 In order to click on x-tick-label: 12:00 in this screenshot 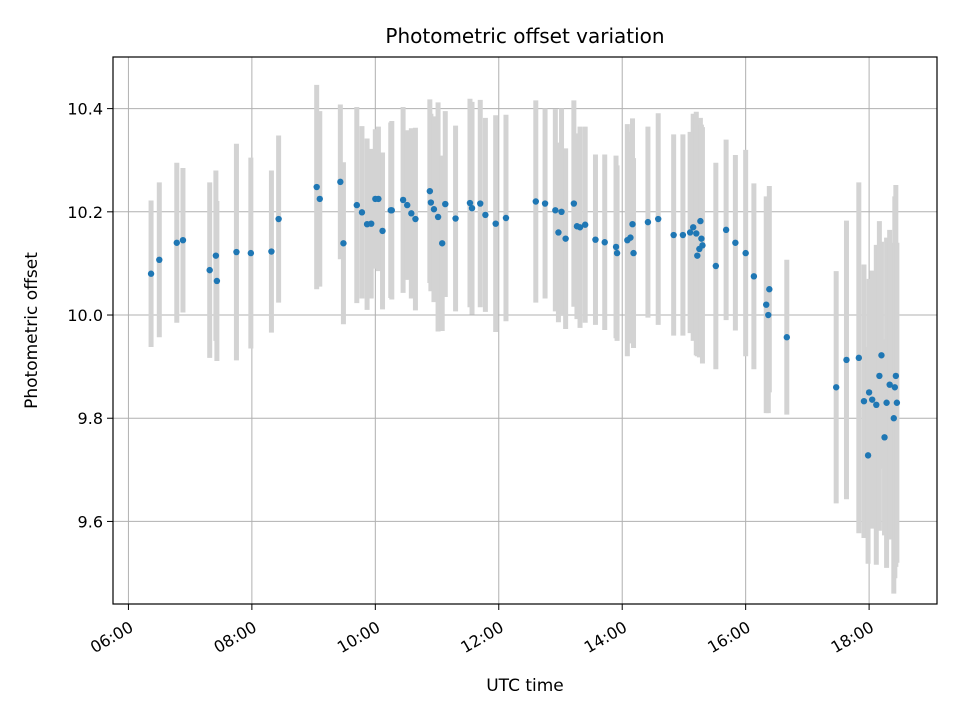, I will do `click(481, 637)`.